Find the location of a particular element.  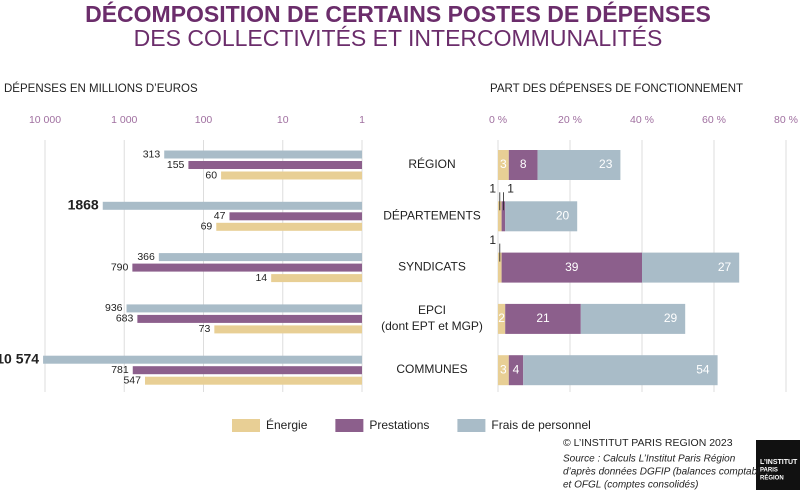

source: et OFGL (comptes consolidés) is located at coordinates (630, 485).